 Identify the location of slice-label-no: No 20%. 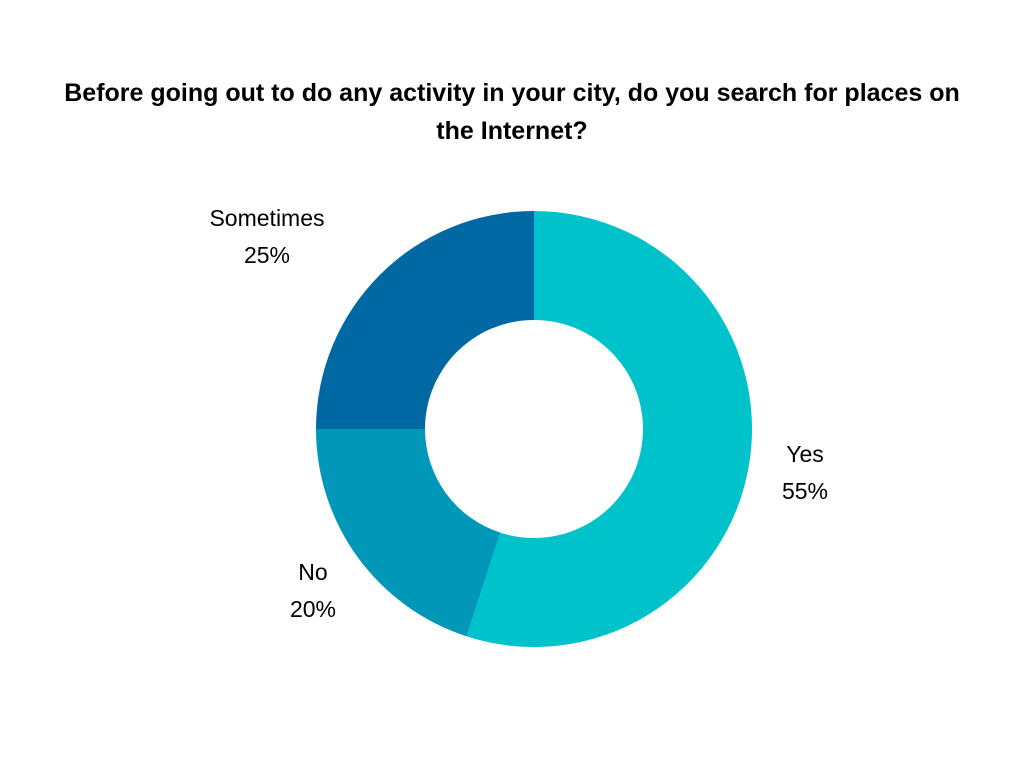
(313, 591).